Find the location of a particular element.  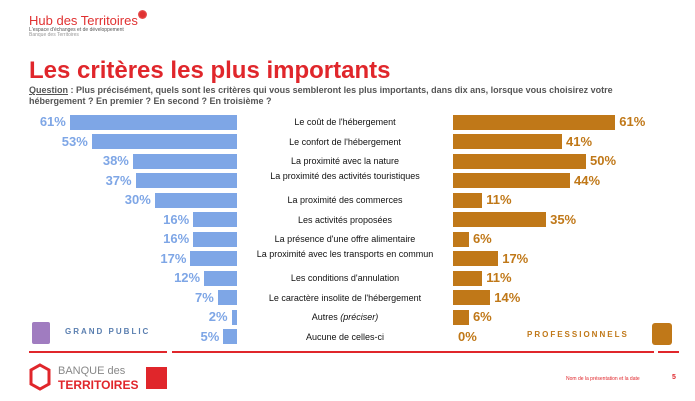

label-professionnels: 35% is located at coordinates (563, 219).